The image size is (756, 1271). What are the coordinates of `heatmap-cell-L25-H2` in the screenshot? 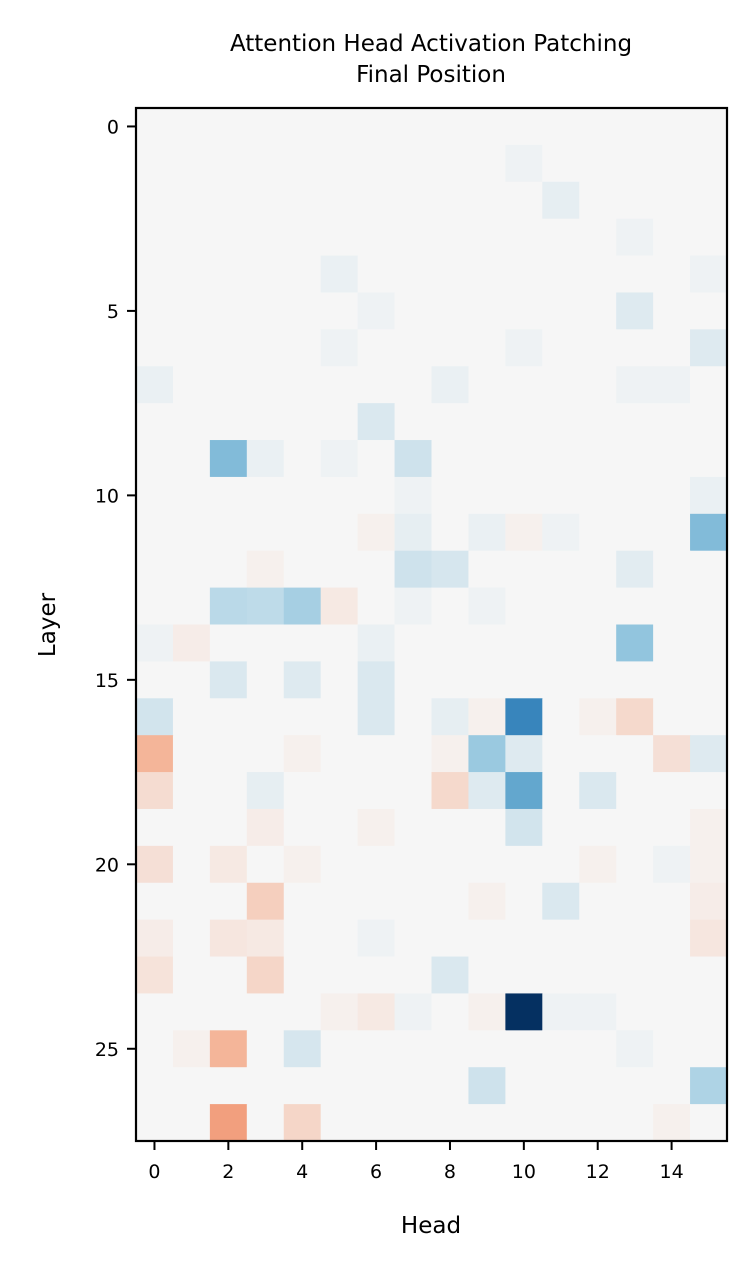 It's located at (228, 1049).